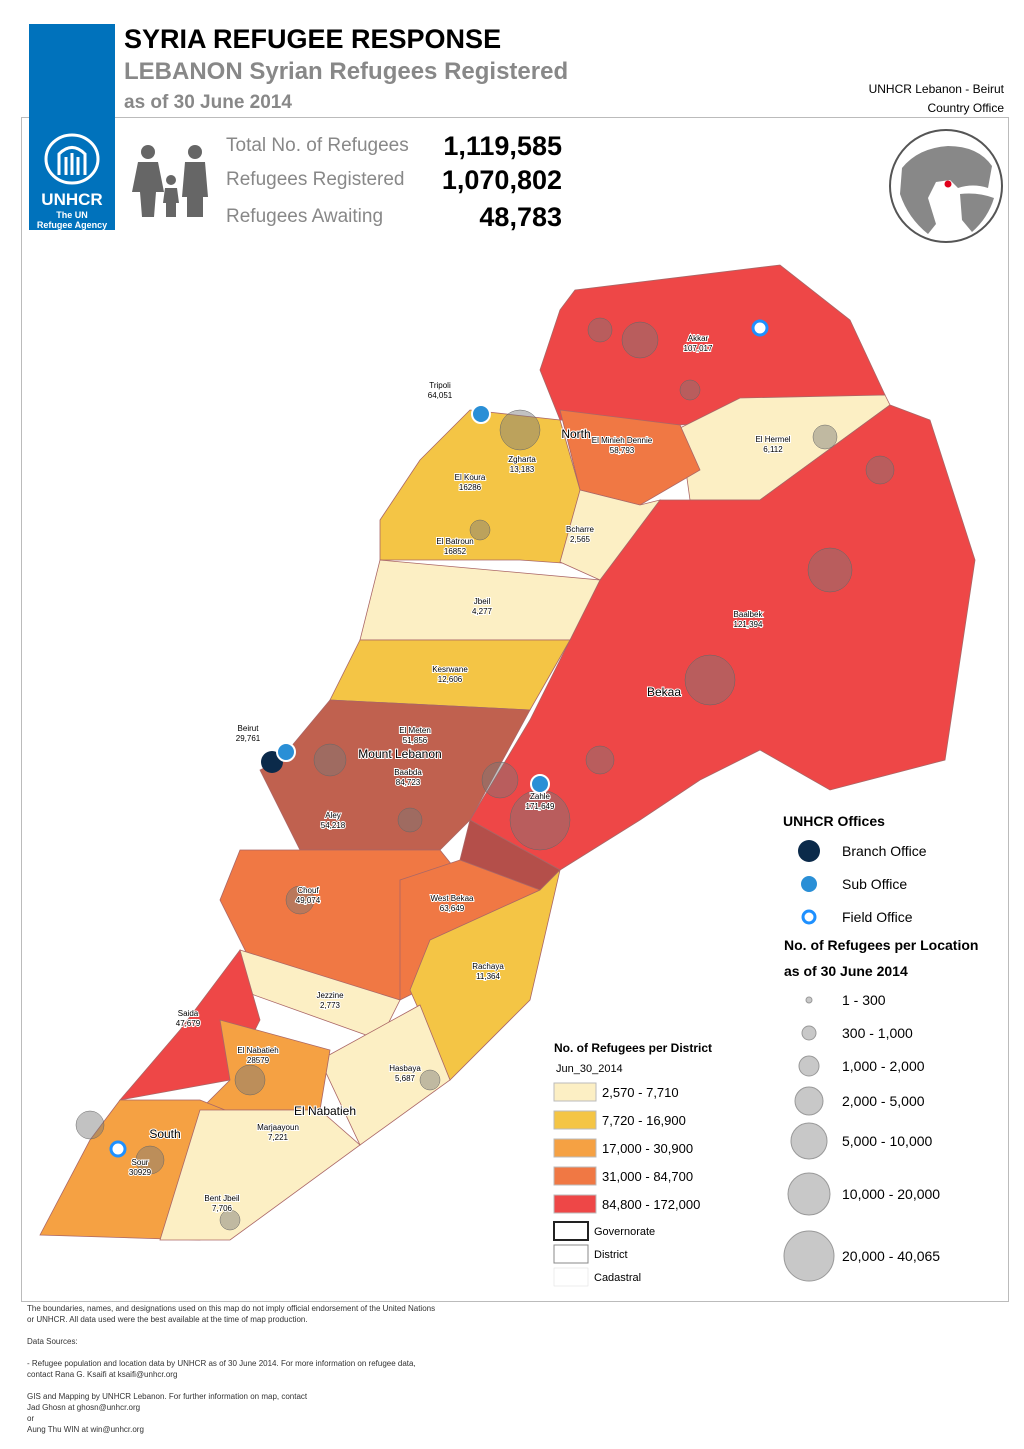 This screenshot has width=1024, height=1449. I want to click on date: as of 30 June 2014, so click(208, 102).